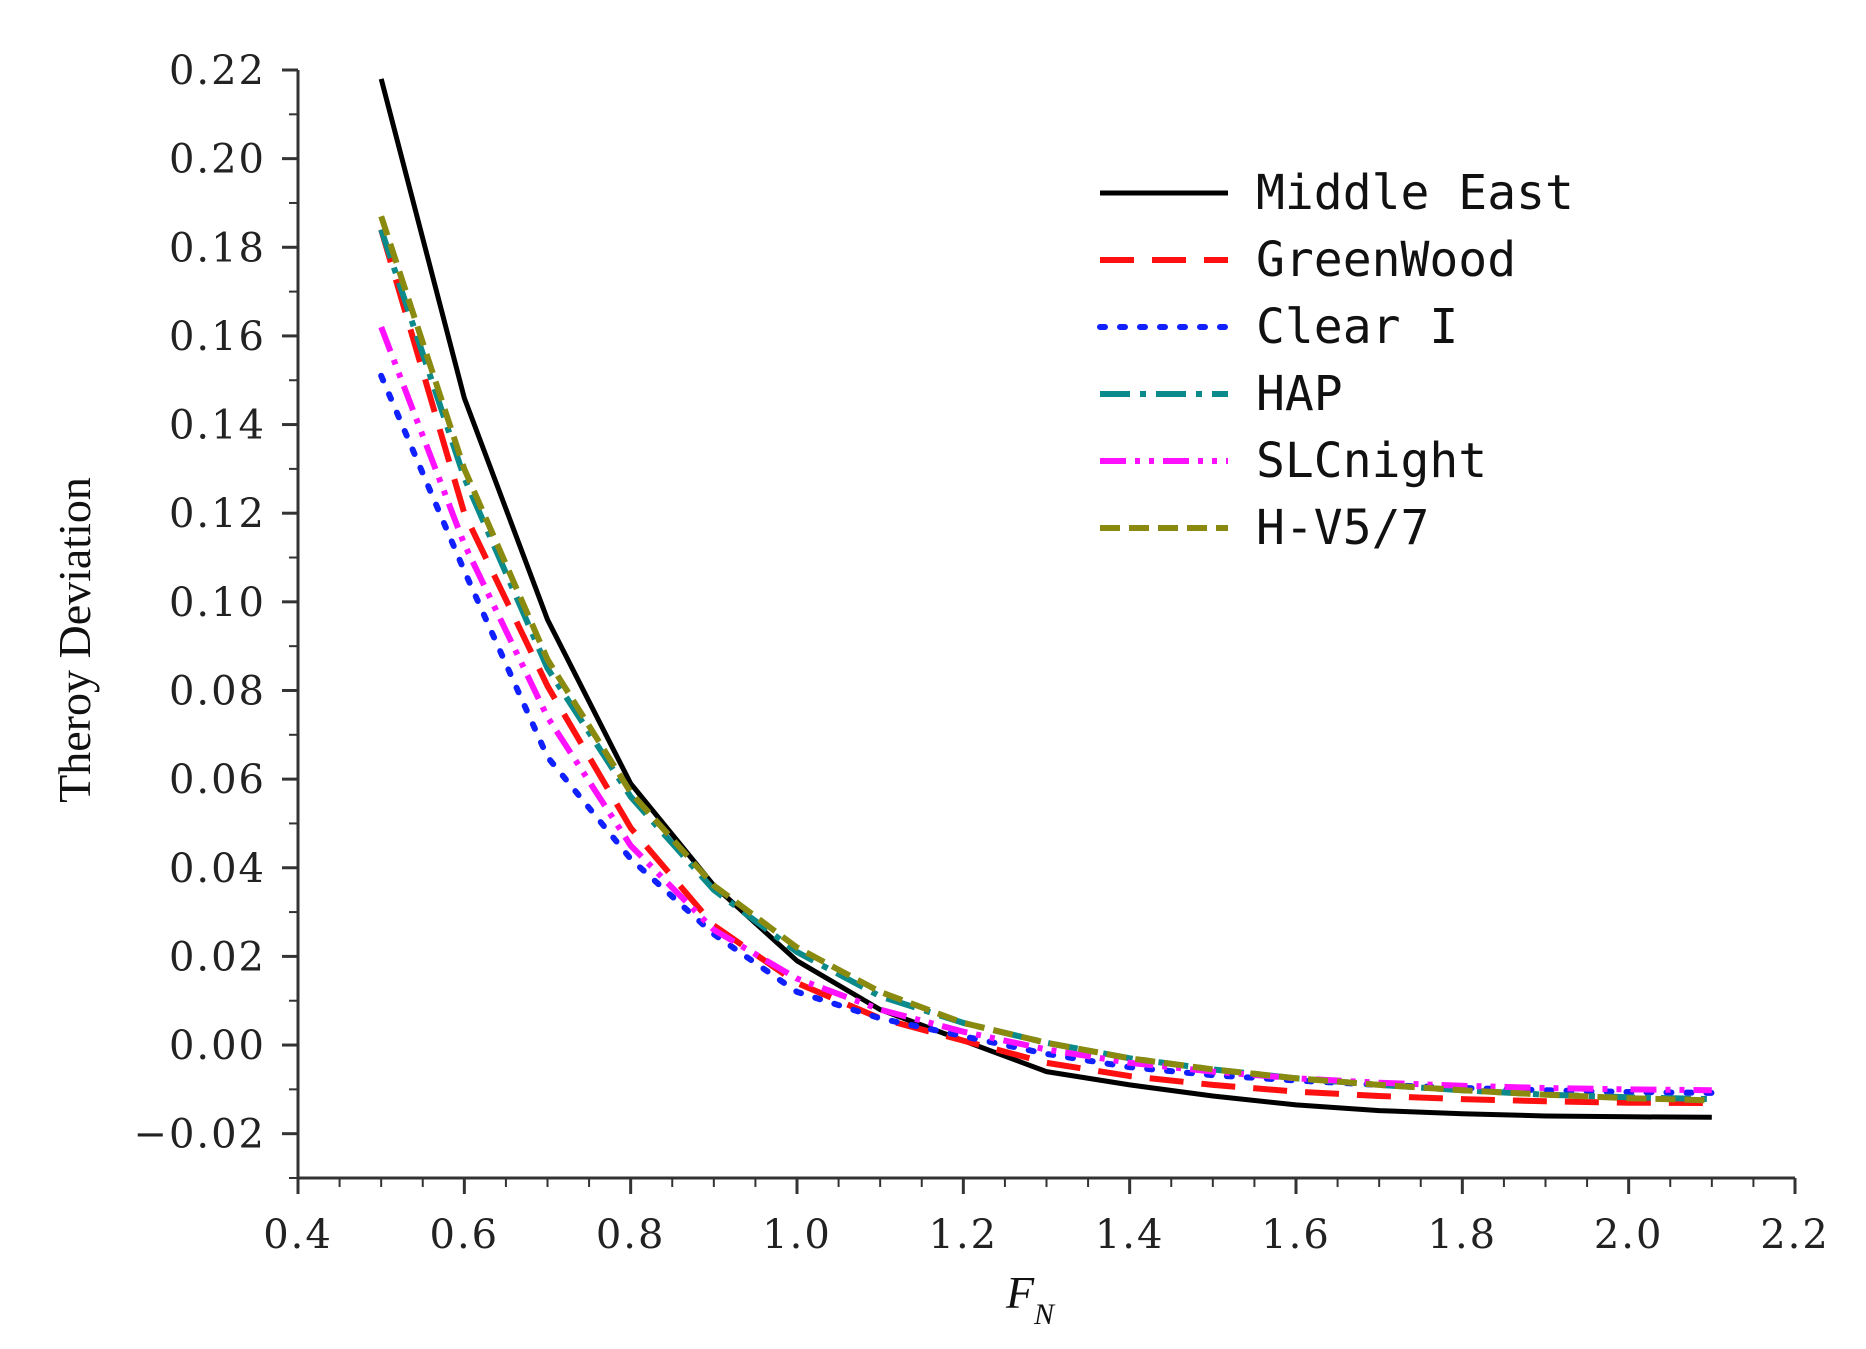 The image size is (1866, 1349). What do you see at coordinates (217, 160) in the screenshot?
I see `y-tick-label: 0.20` at bounding box center [217, 160].